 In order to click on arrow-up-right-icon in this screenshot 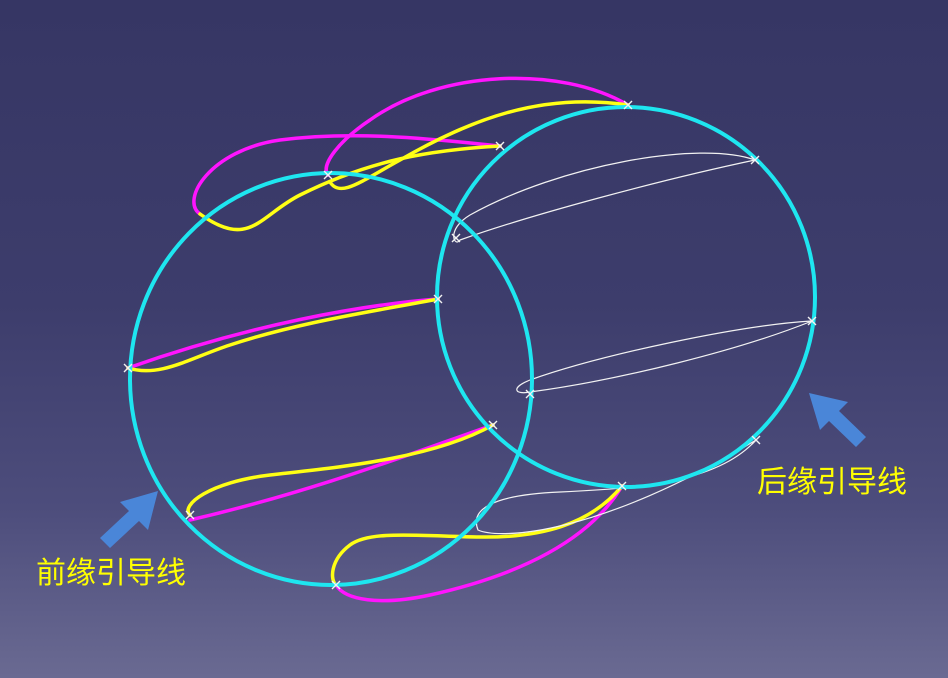, I will do `click(129, 519)`.